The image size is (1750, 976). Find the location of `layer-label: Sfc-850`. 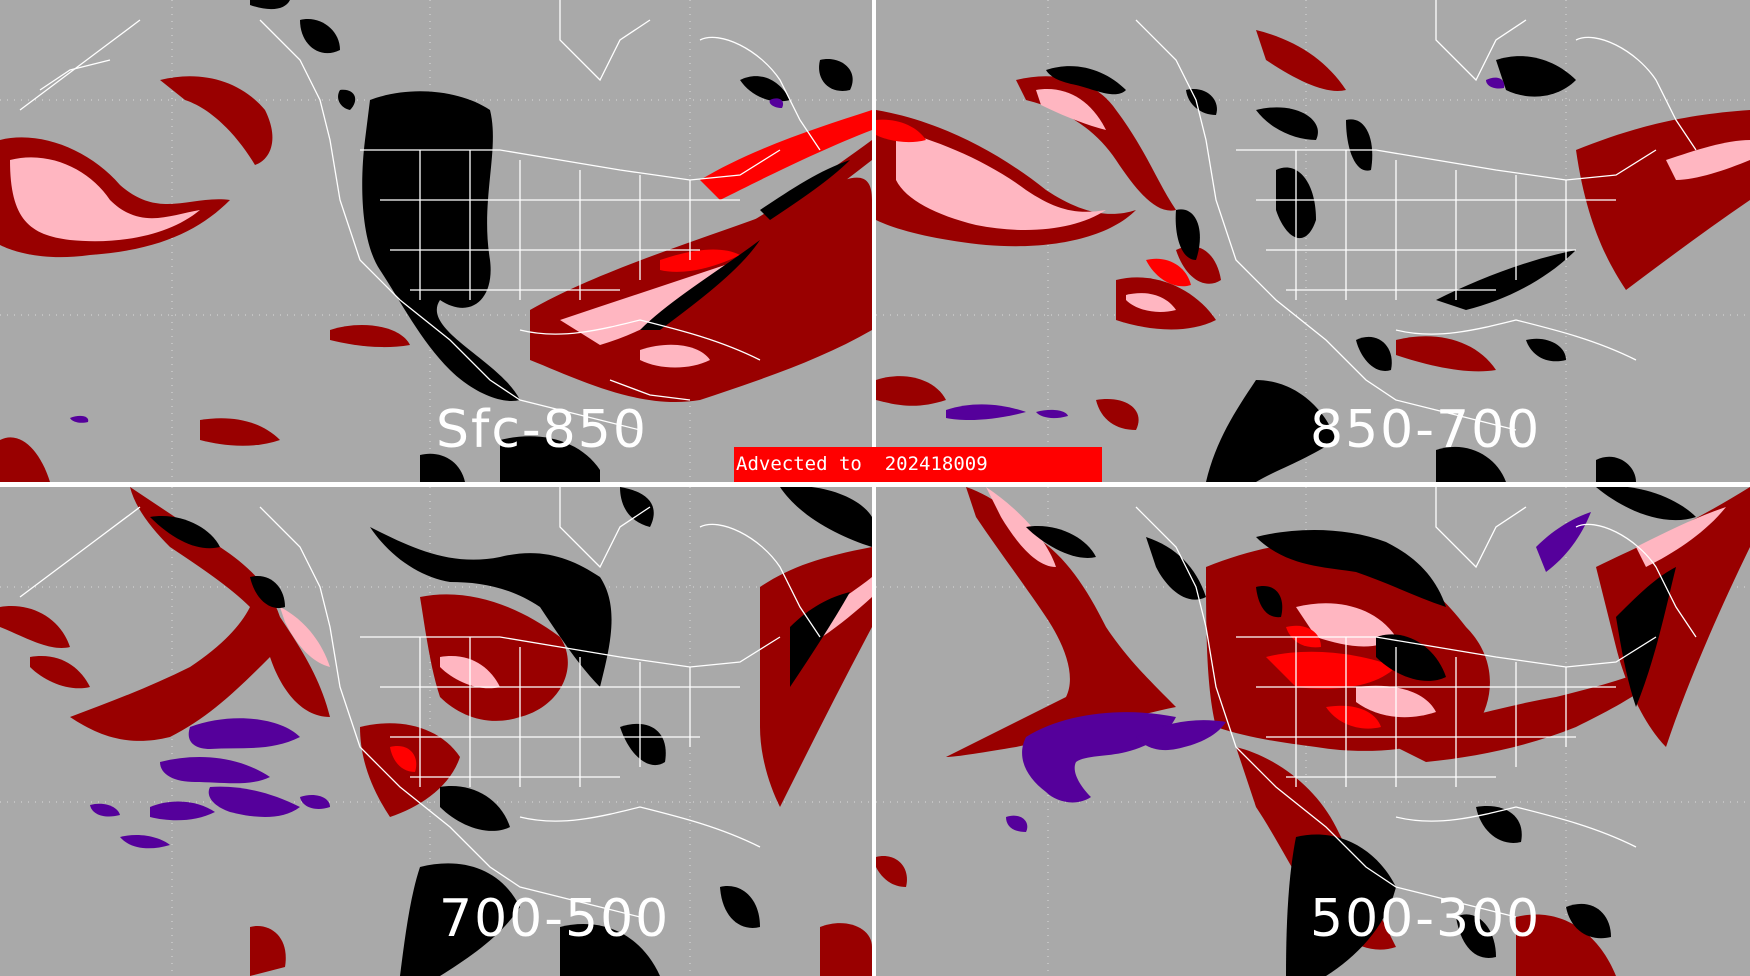

layer-label: Sfc-850 is located at coordinates (542, 430).